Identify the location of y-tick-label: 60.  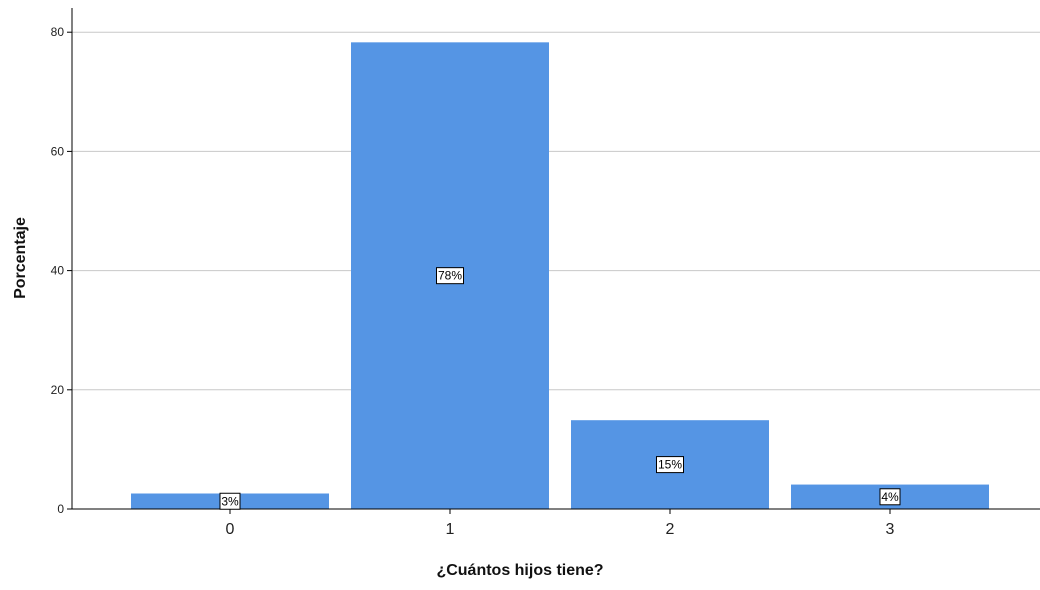
(58, 151).